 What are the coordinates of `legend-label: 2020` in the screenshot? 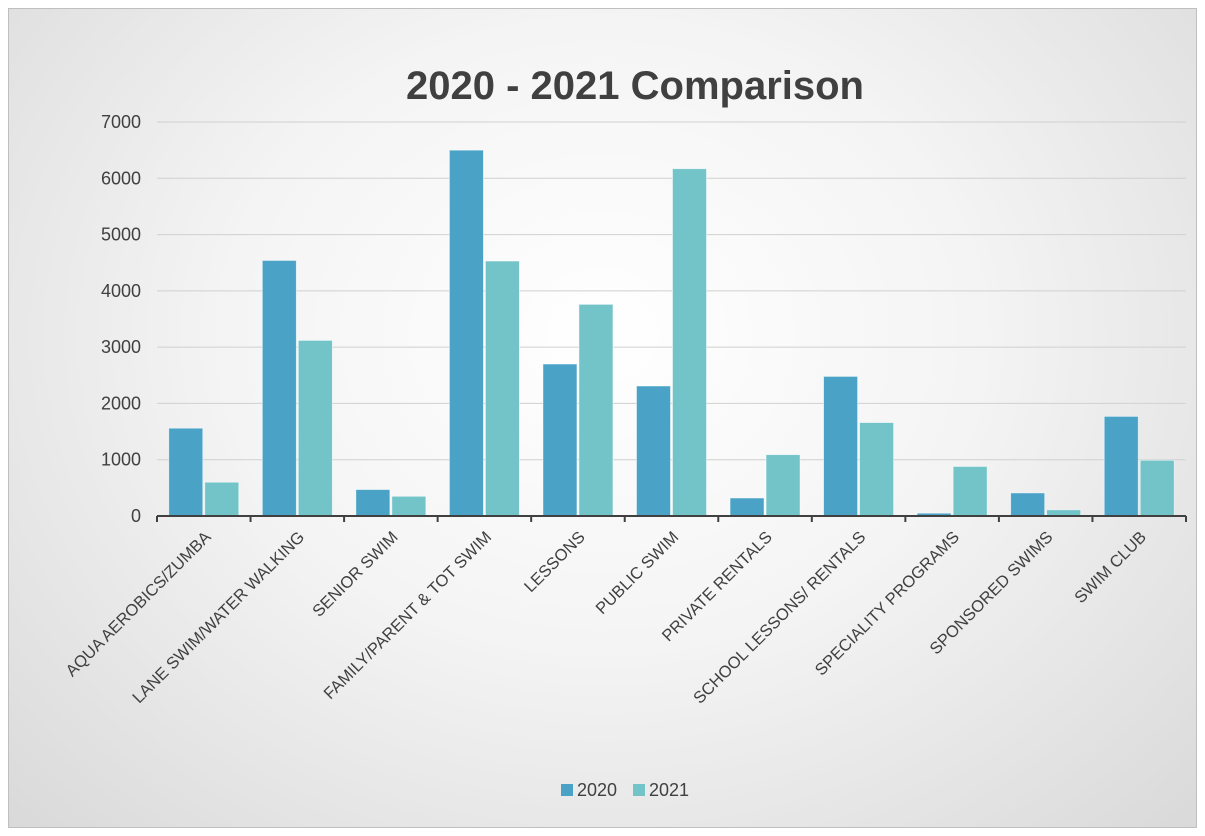 It's located at (597, 790).